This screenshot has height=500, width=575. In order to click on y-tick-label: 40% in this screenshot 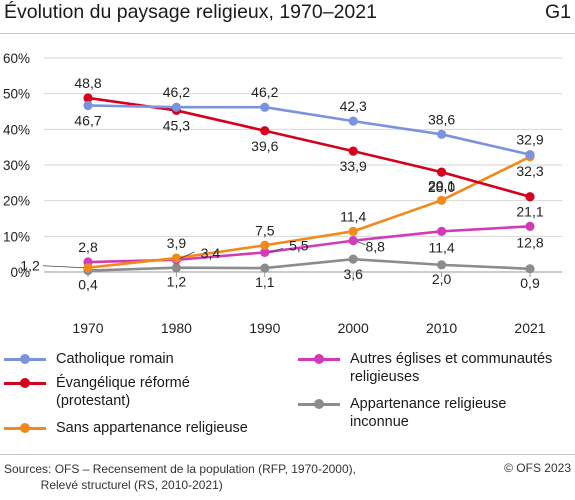, I will do `click(16, 129)`.